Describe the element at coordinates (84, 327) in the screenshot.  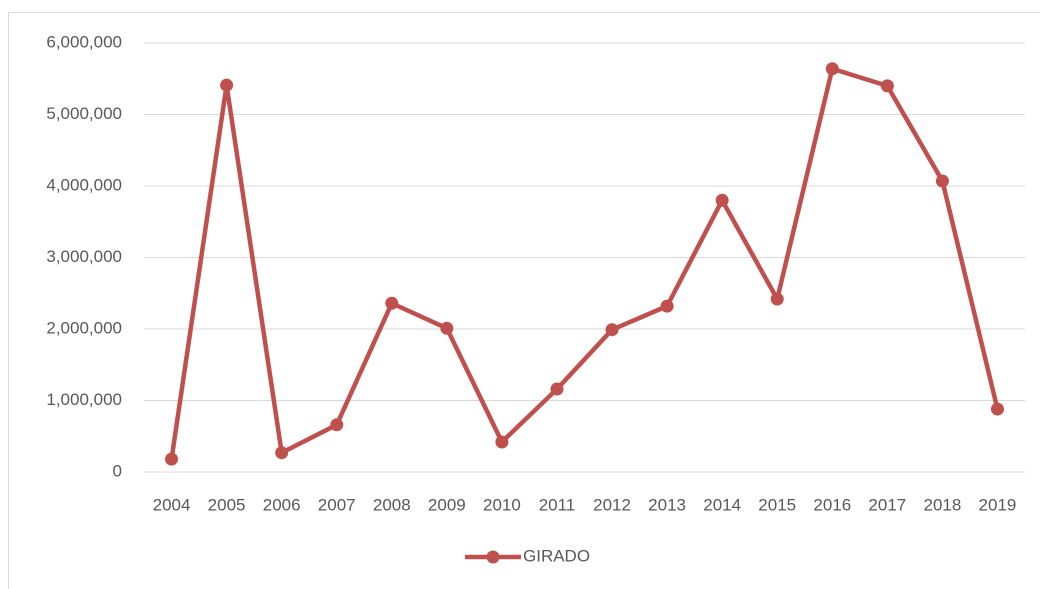
I see `y-tick-label: 2,000,000` at that location.